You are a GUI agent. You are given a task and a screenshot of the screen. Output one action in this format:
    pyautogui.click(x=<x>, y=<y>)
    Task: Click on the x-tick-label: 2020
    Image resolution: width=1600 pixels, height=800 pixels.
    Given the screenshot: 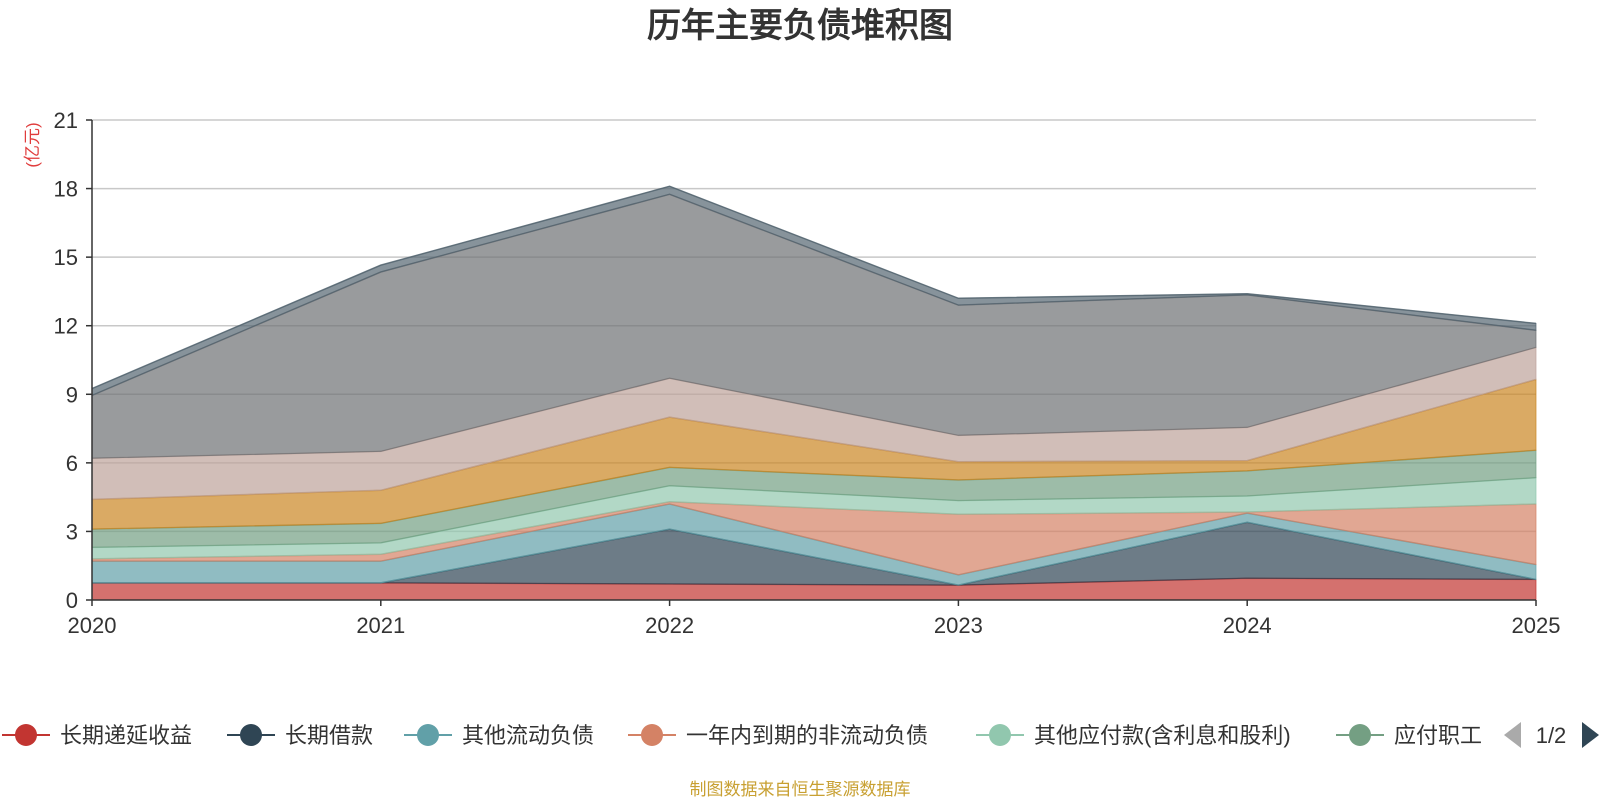 What is the action you would take?
    pyautogui.click(x=92, y=625)
    